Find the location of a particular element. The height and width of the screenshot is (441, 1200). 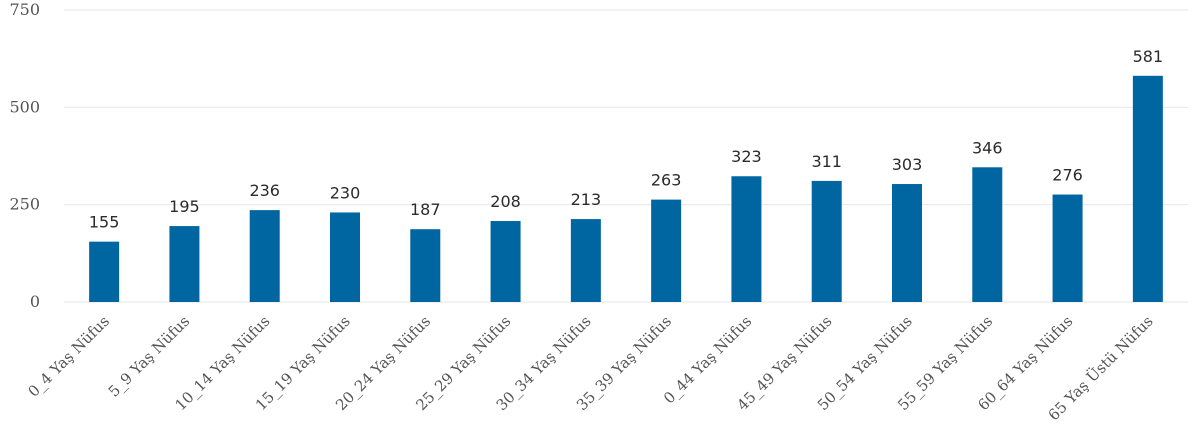

data-label: 346 is located at coordinates (987, 147).